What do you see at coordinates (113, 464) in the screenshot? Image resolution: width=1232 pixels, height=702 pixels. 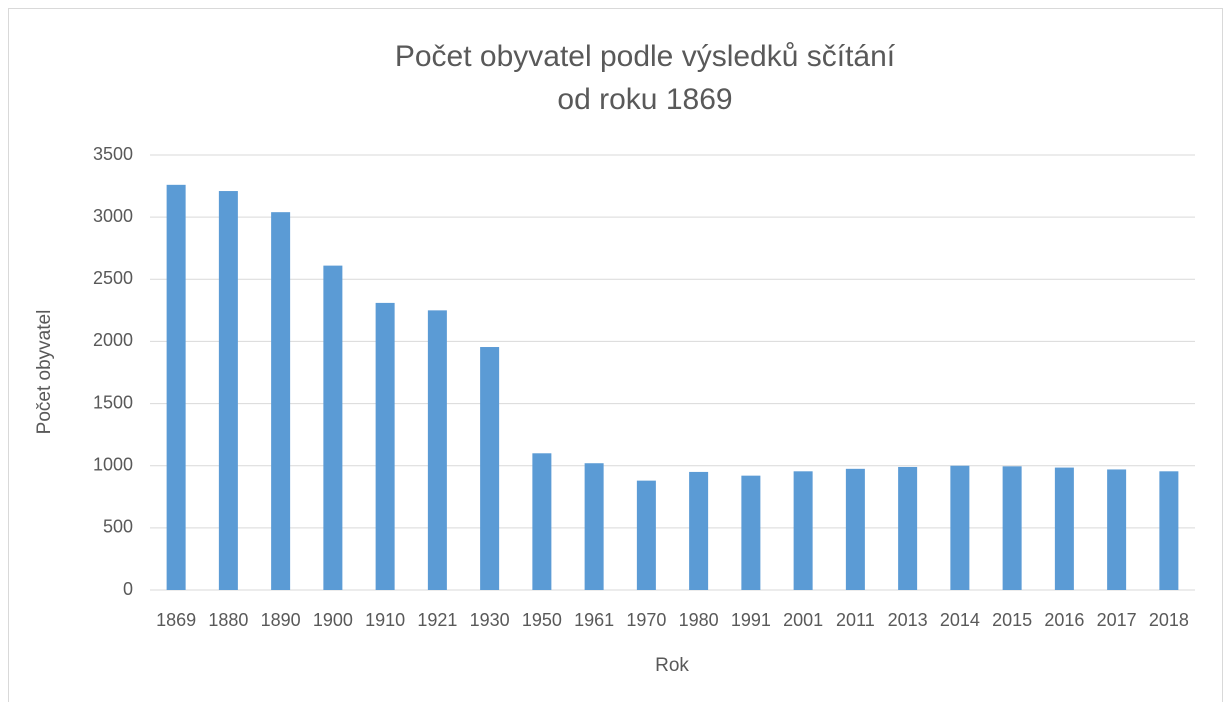 I see `y-tick-label: 1000` at bounding box center [113, 464].